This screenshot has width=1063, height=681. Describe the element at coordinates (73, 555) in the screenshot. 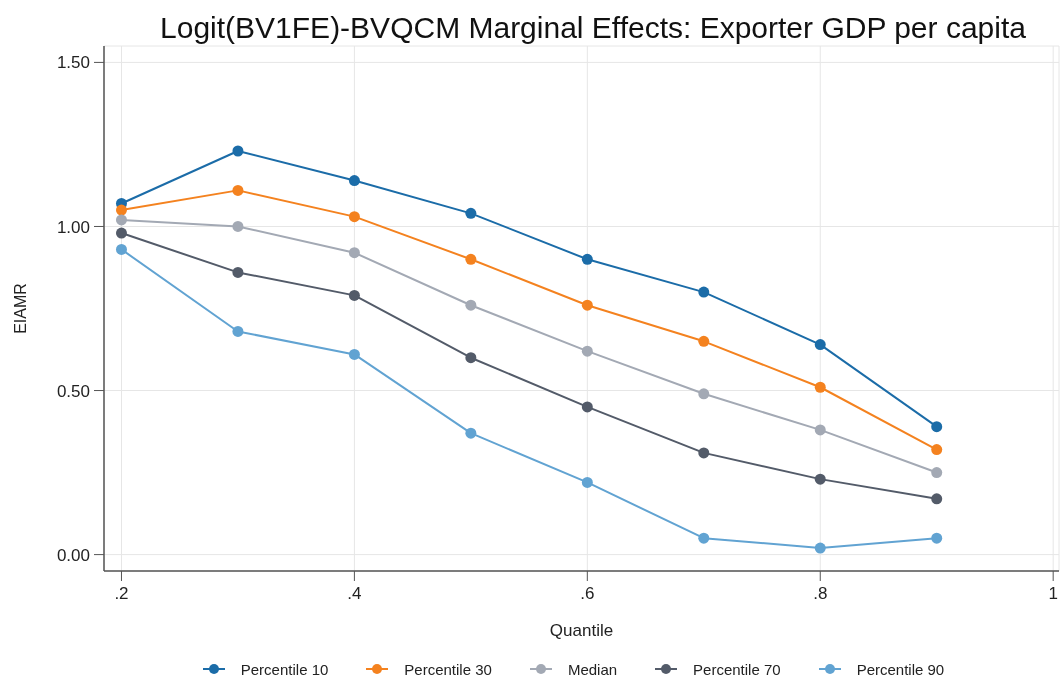

I see `y-tick-label: 0.00` at that location.